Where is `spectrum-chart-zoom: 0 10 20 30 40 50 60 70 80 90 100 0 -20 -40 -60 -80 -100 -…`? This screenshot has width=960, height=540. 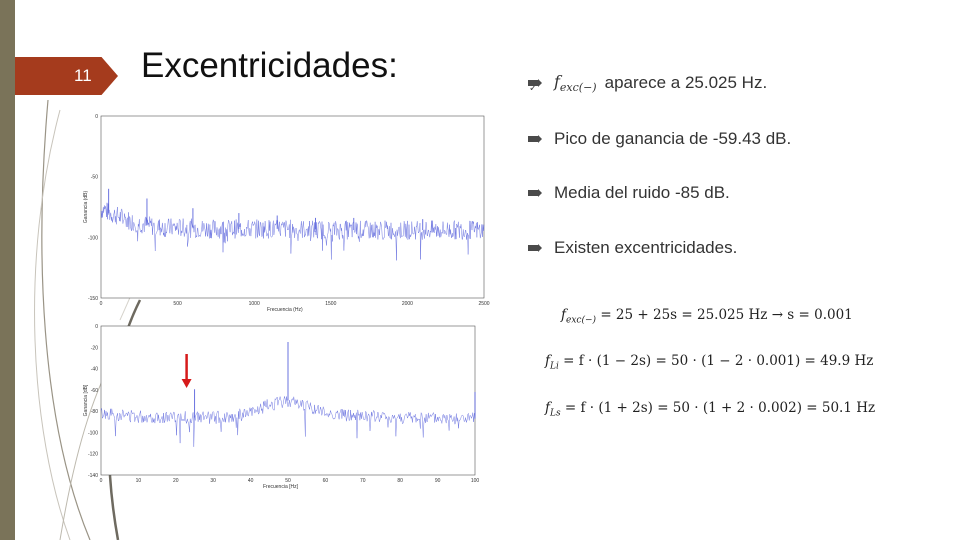
spectrum-chart-zoom: 0 10 20 30 40 50 60 70 80 90 100 0 -20 -40 -60 -80 -100 -… is located at coordinates (282, 407).